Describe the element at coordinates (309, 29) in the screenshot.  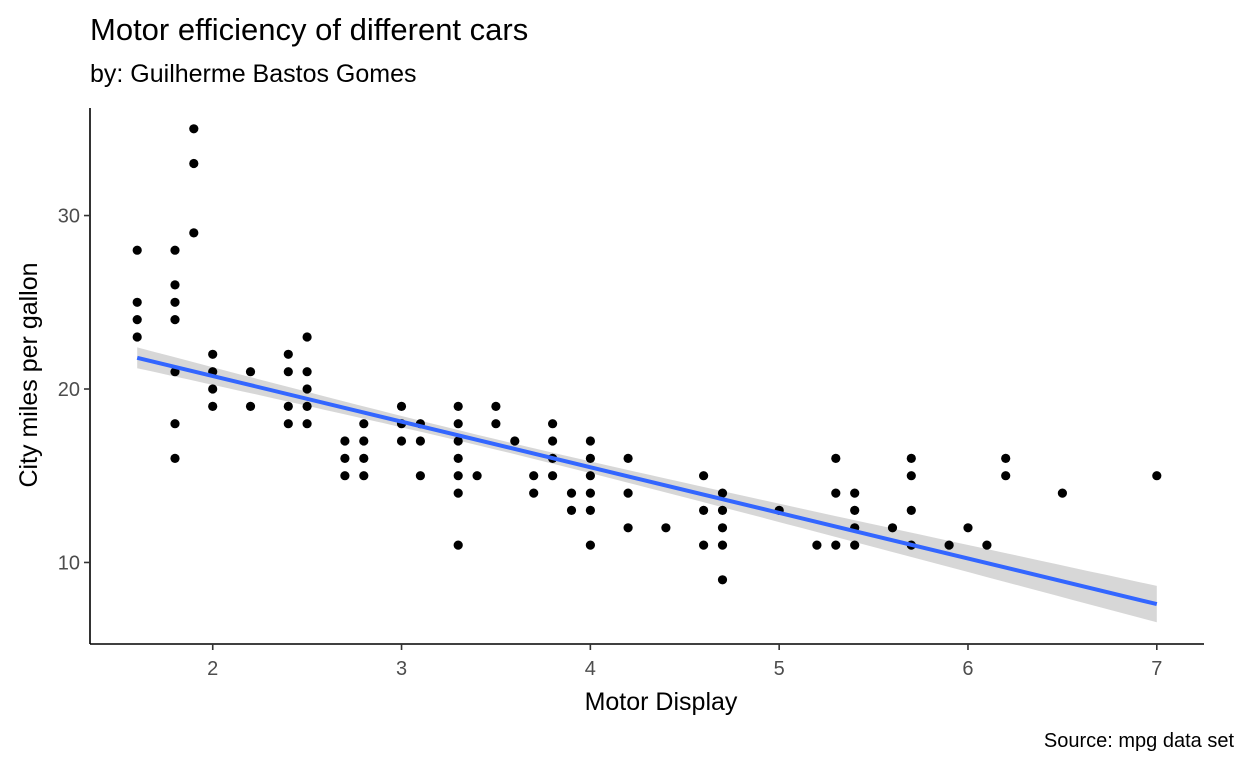
I see `chart-title: Motor efficiency of different cars` at that location.